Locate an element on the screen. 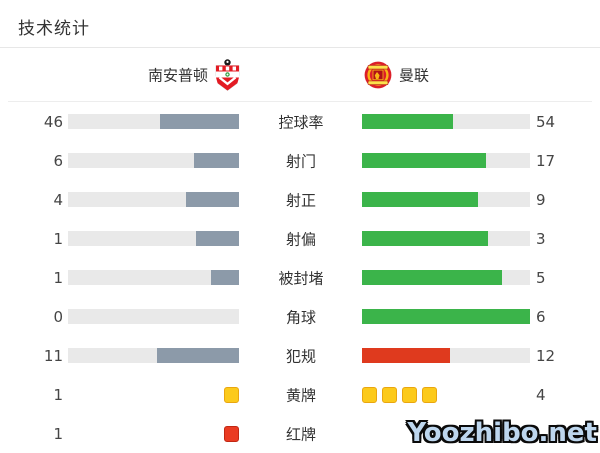  stat-row: 0 角球 6 is located at coordinates (300, 316).